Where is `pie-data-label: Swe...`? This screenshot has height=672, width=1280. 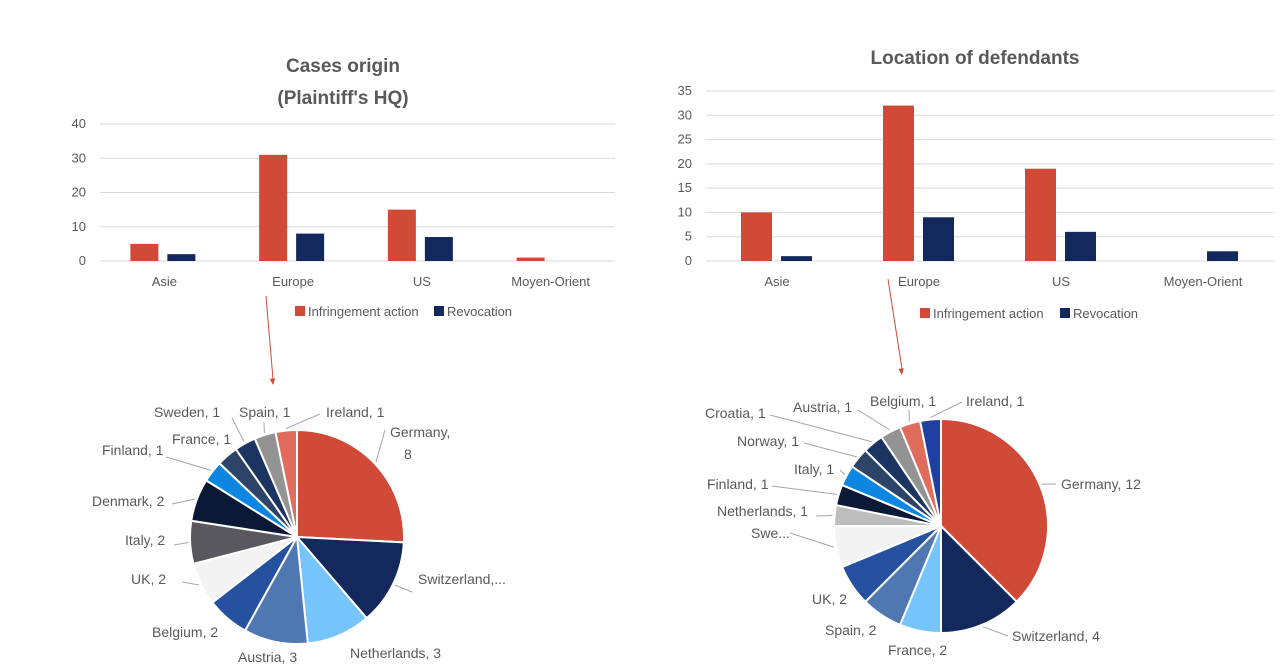
pie-data-label: Swe... is located at coordinates (770, 533).